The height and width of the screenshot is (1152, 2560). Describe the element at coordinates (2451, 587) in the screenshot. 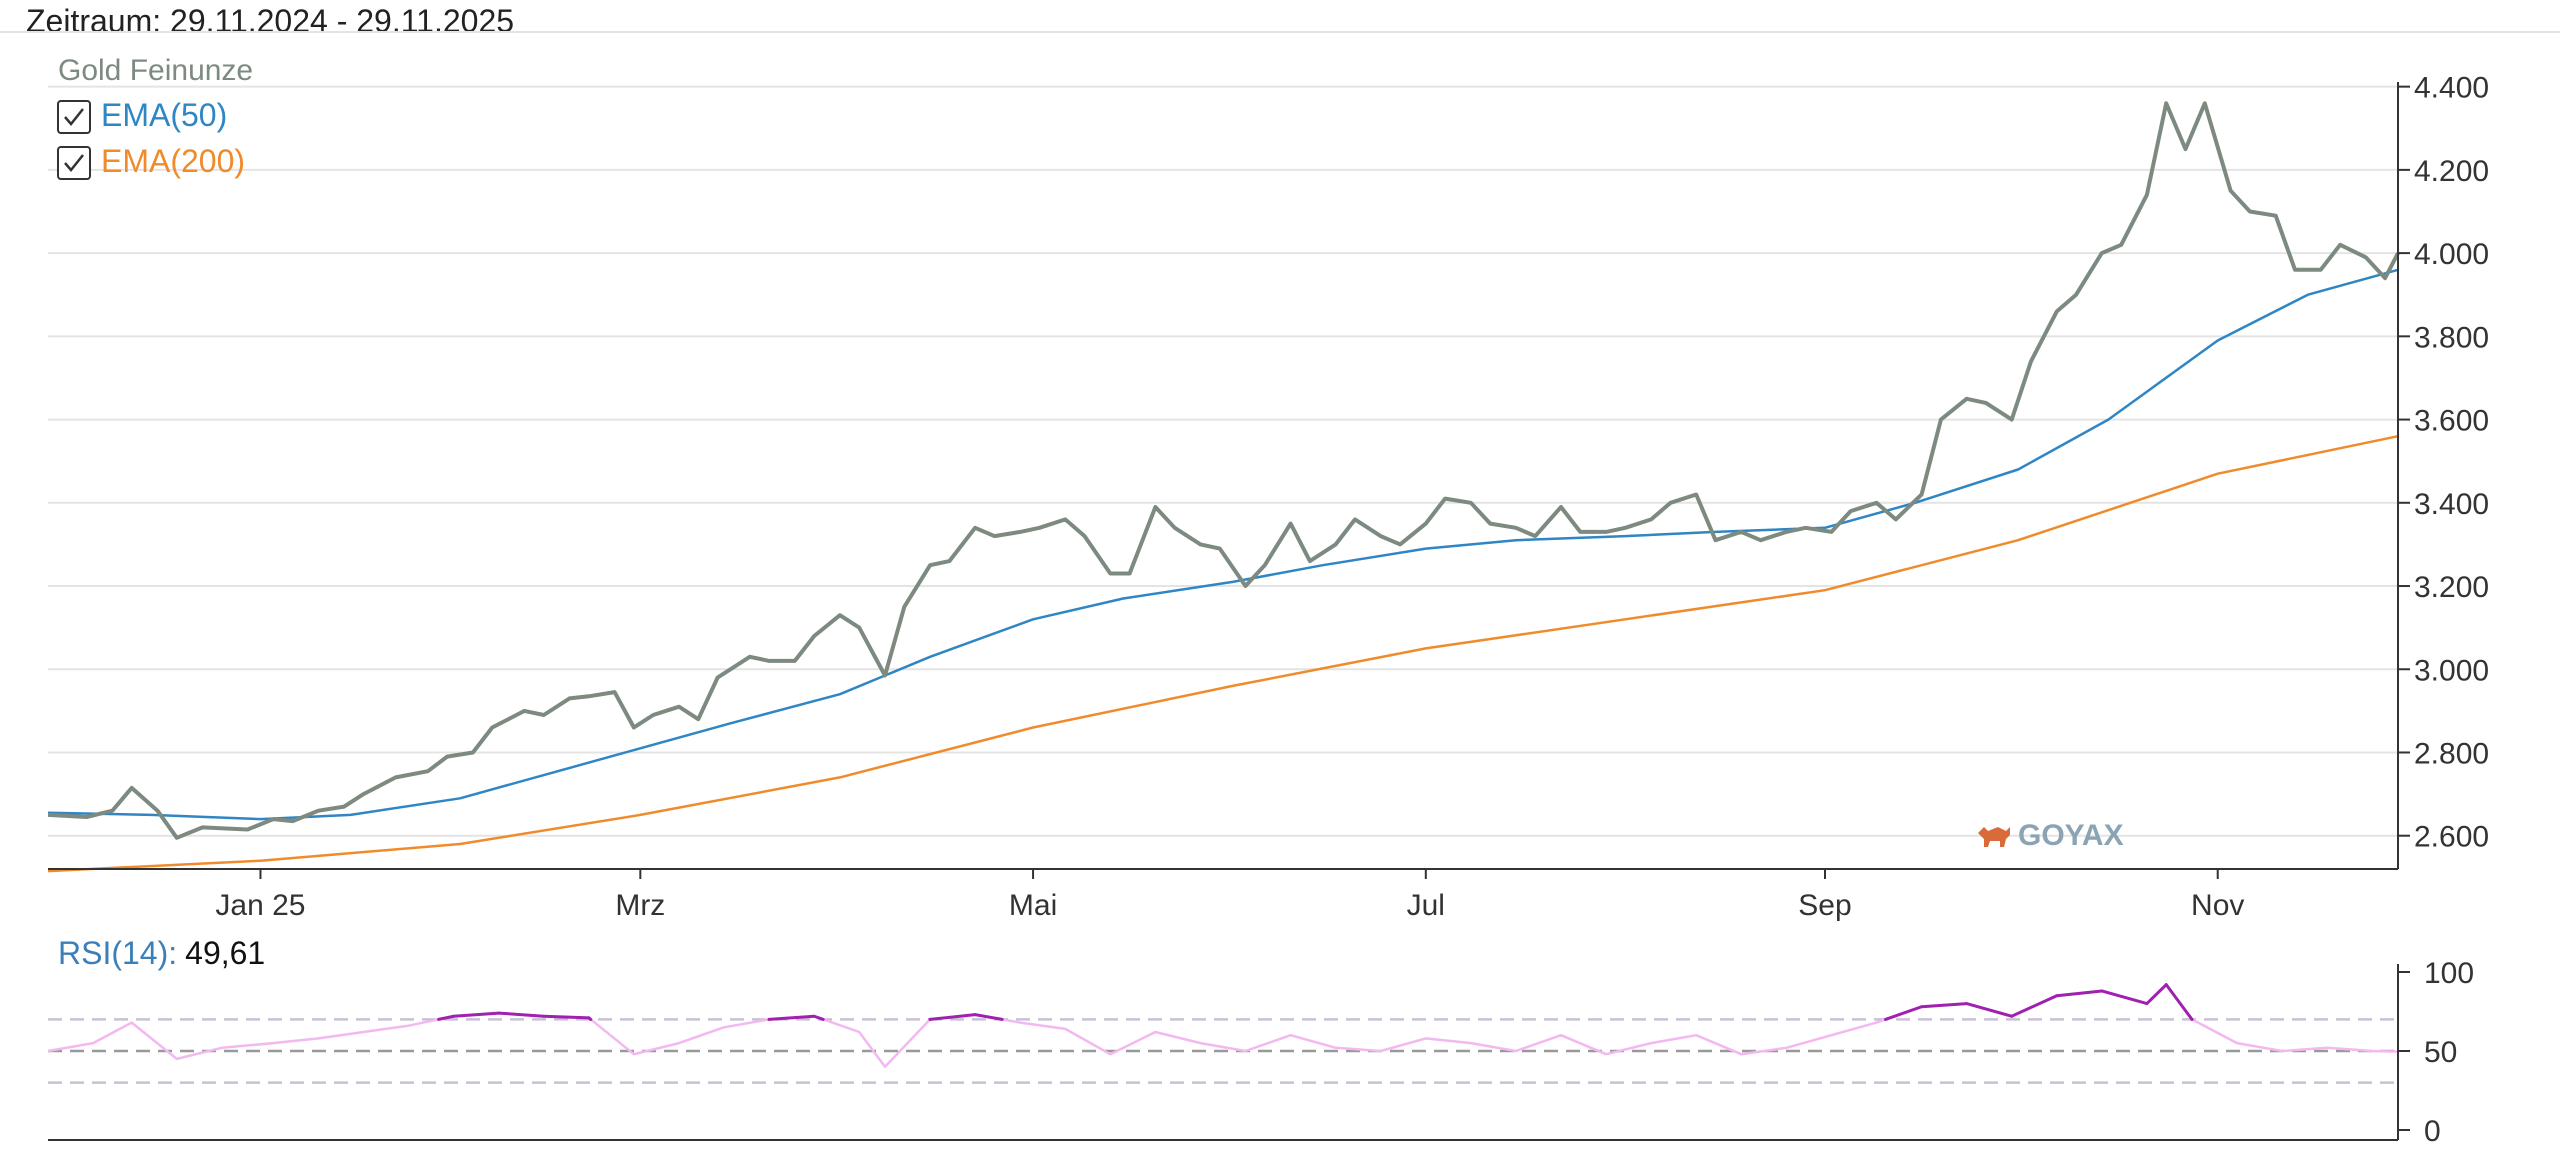

I see `y-tick-label: 3.200` at that location.